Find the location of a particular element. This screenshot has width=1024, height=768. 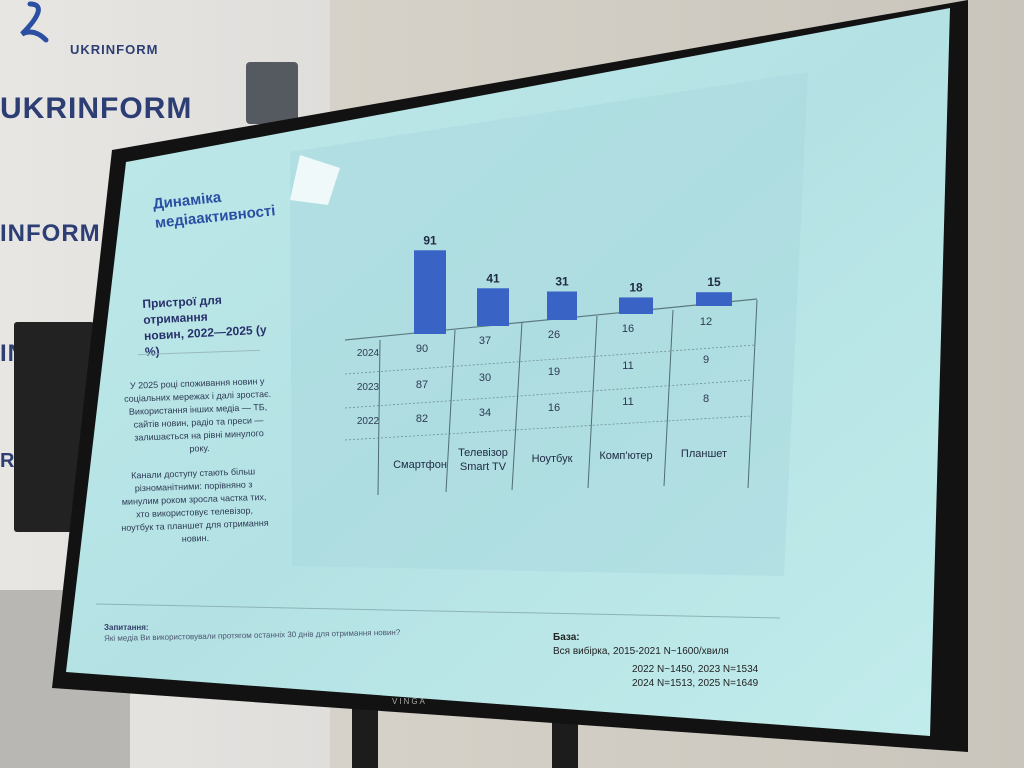

base-line-2: 2022 N~1450, 2023 N=1534 is located at coordinates (695, 669).